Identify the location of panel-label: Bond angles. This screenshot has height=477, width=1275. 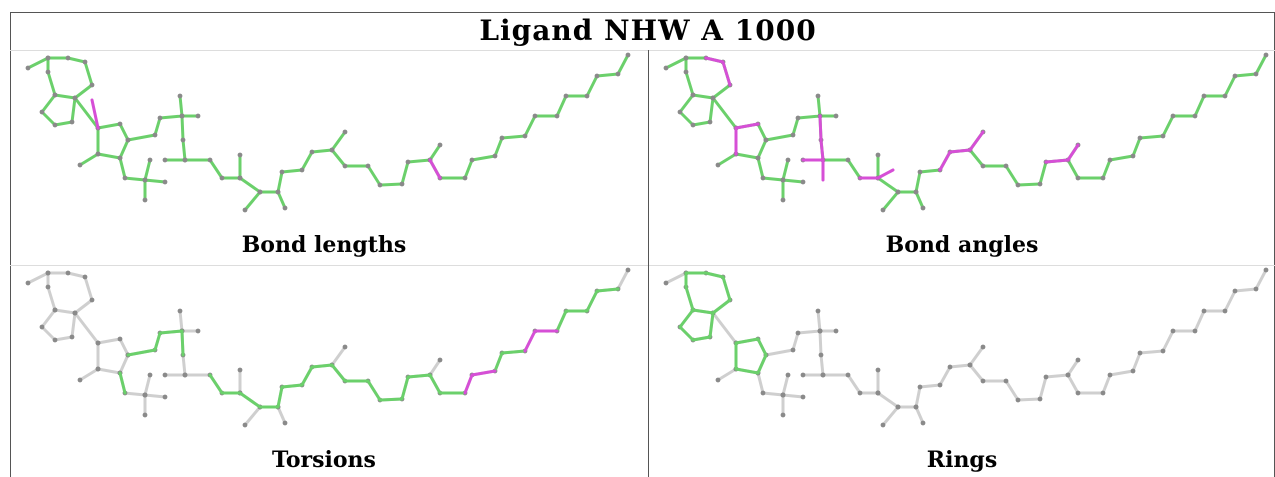
(962, 245).